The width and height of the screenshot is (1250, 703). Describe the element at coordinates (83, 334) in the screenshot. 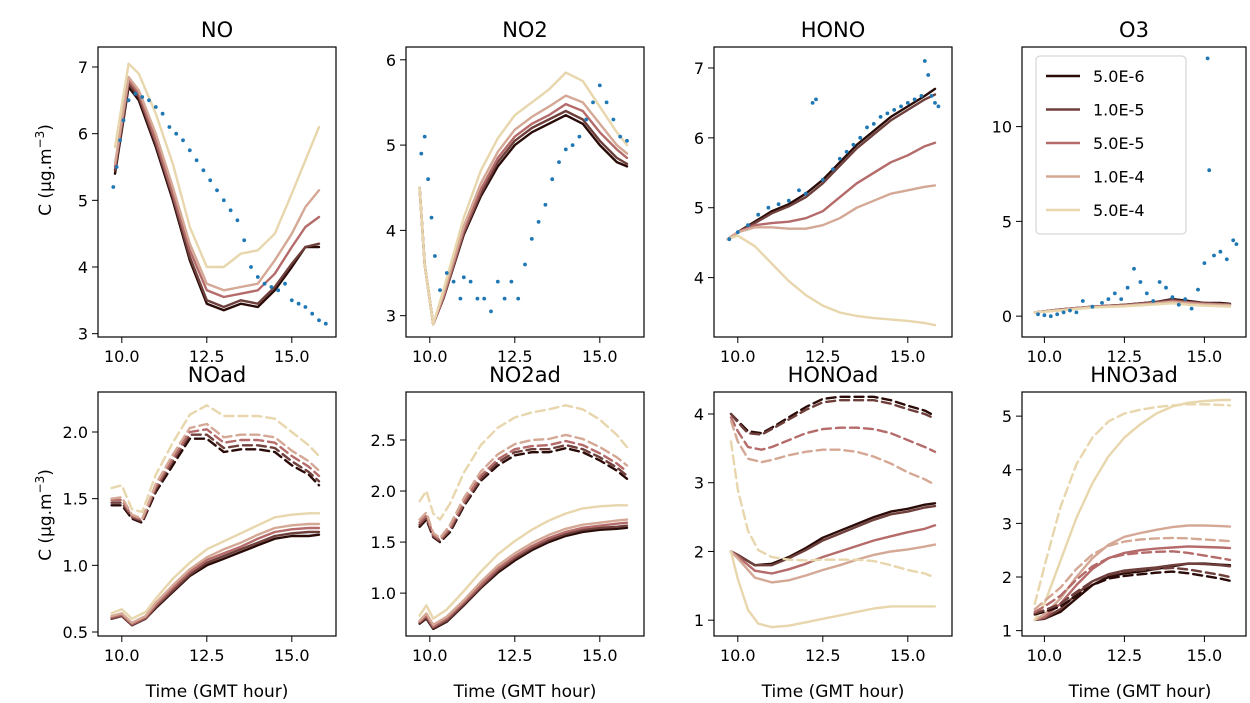

I see `y-tick-label: 3` at that location.